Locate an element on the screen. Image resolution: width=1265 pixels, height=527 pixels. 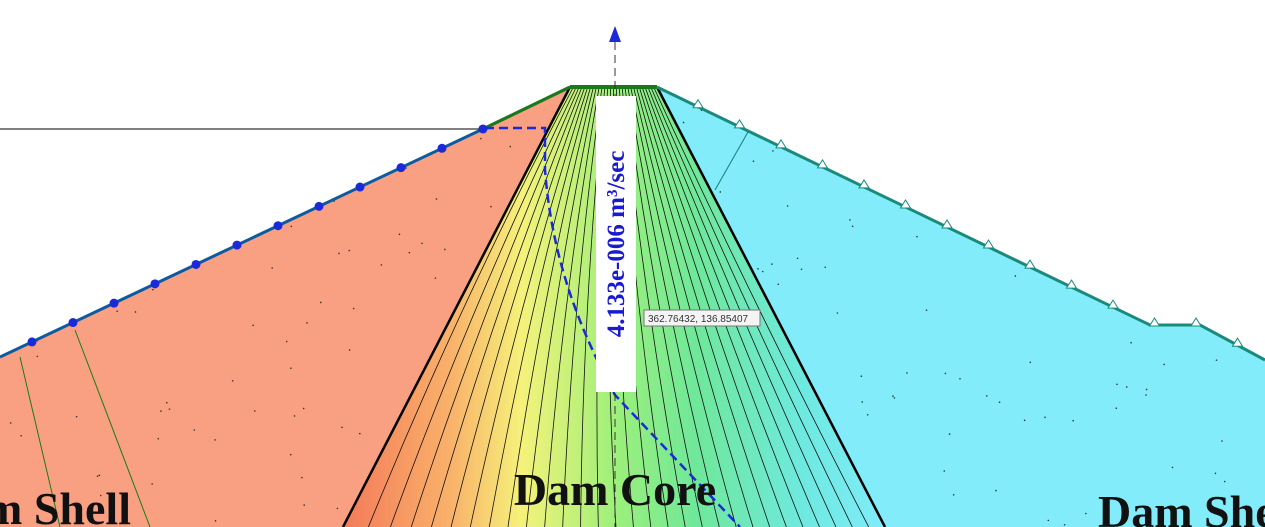
region-label: Dam Shell is located at coordinates (1181, 506).